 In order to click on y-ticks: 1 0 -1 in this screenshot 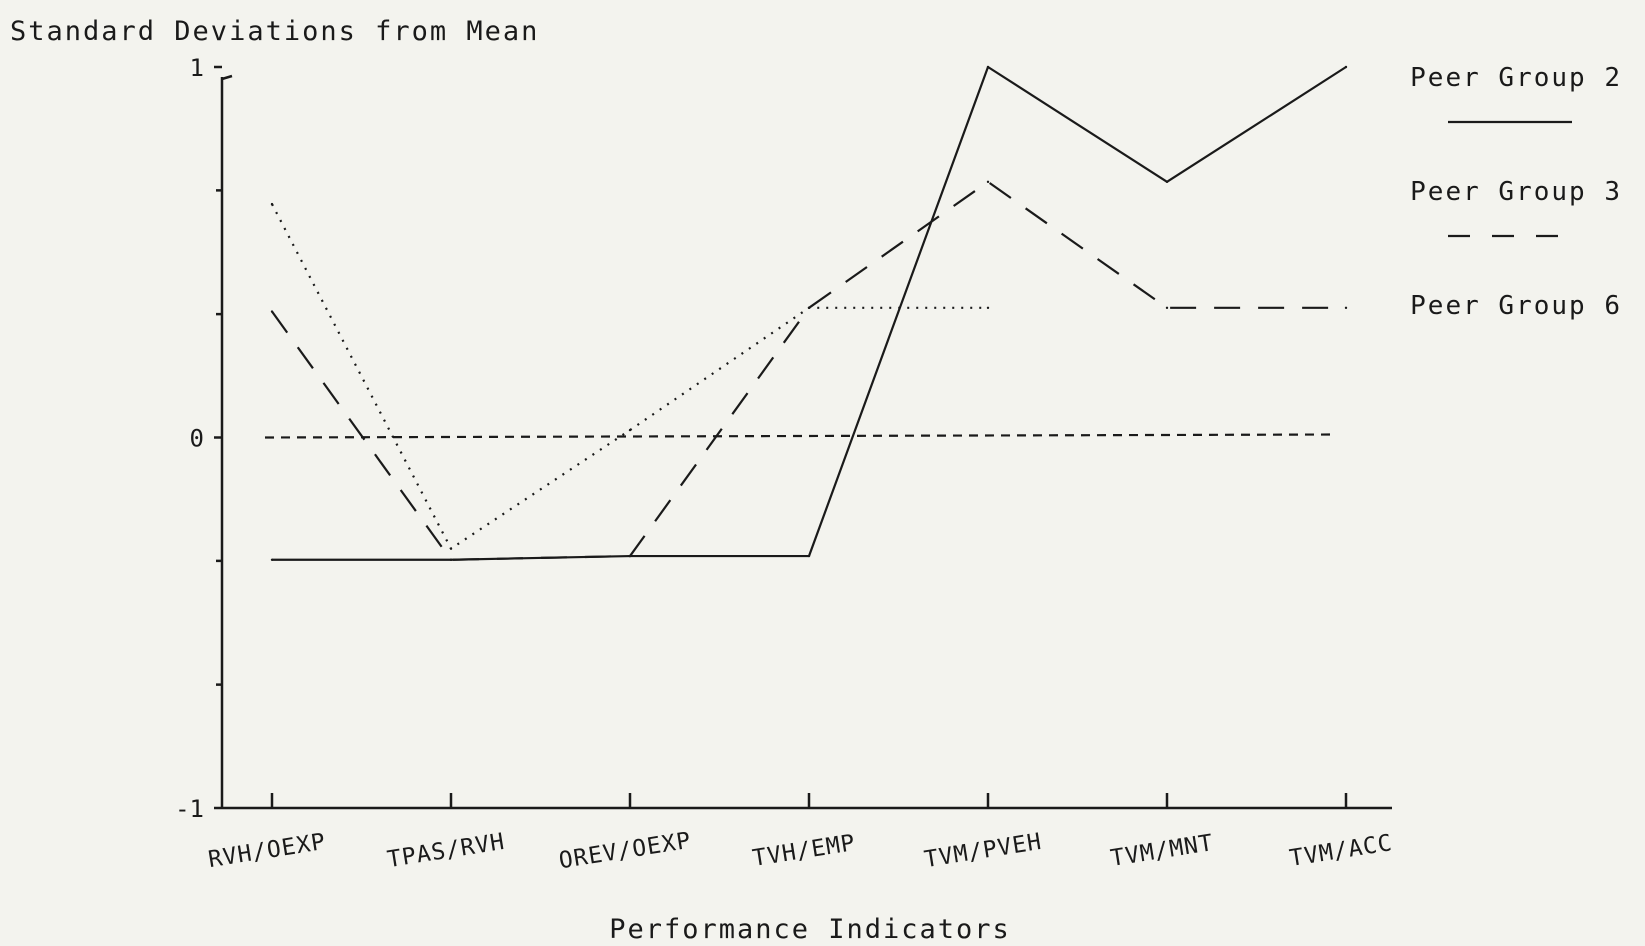, I will do `click(198, 438)`.